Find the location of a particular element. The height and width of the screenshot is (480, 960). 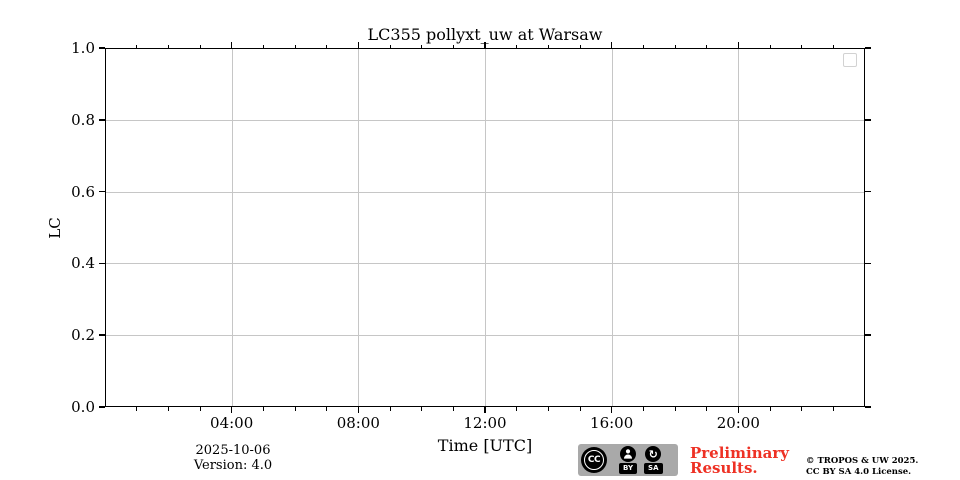

cc-by-label: BY is located at coordinates (628, 468).